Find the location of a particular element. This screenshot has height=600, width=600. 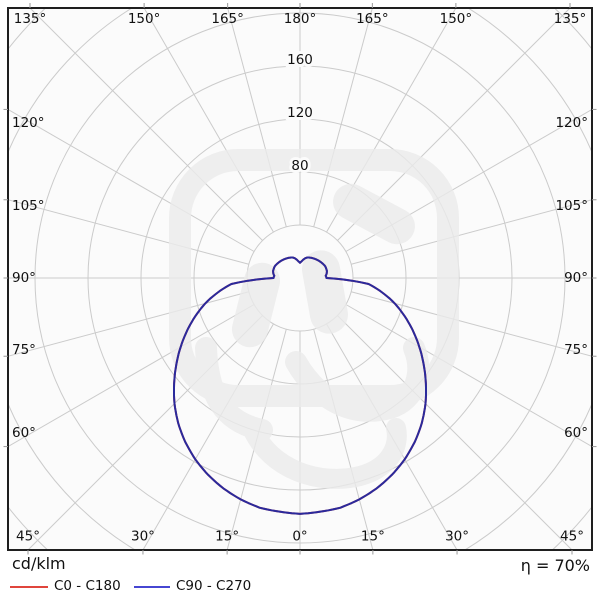

radial-label: 120 is located at coordinates (300, 113).